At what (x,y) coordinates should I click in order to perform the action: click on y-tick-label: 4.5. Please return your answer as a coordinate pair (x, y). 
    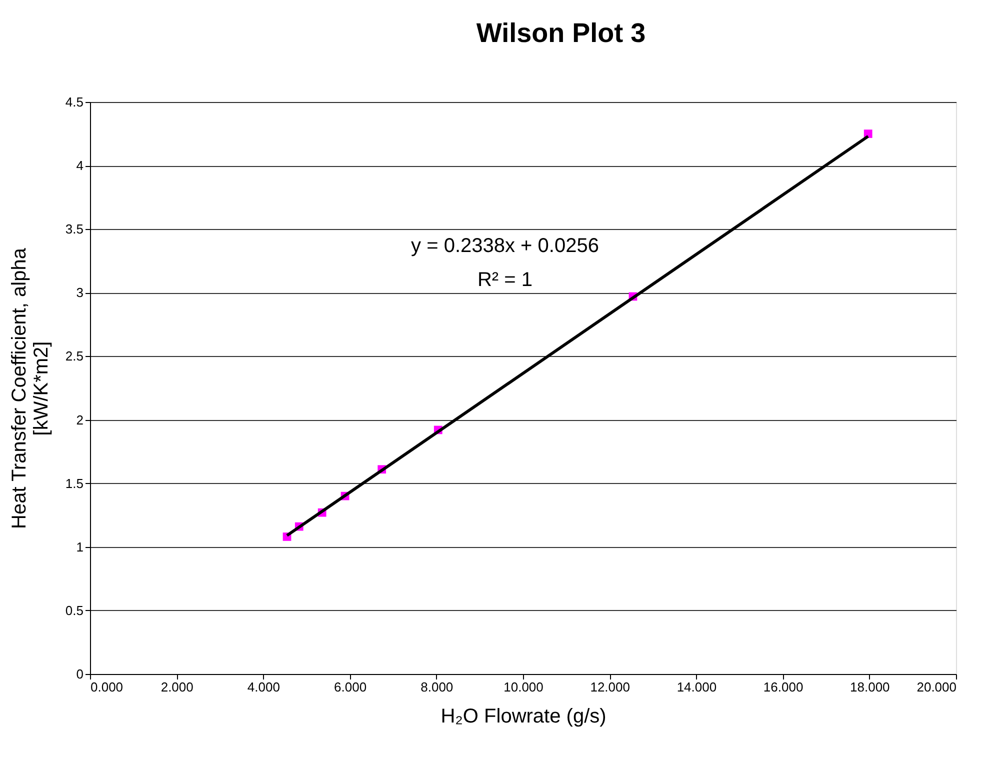
    Looking at the image, I should click on (74, 102).